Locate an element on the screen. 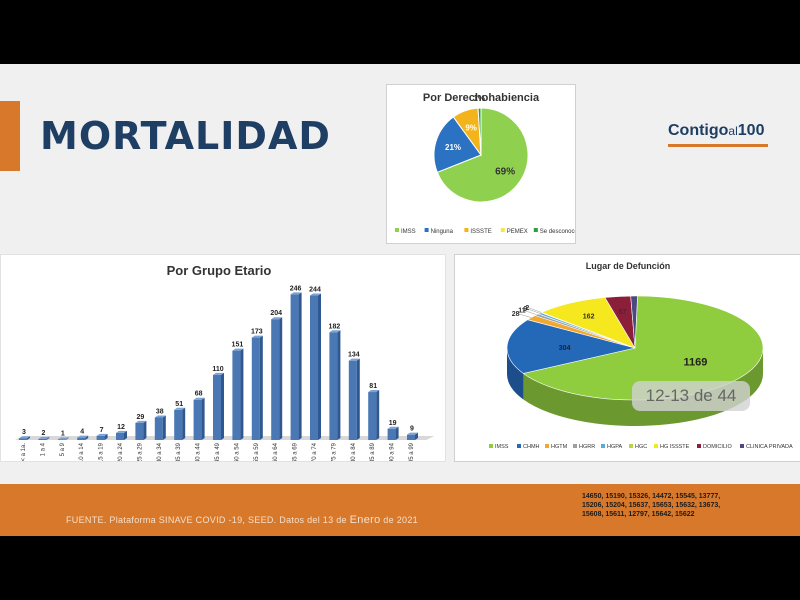 This screenshot has width=800, height=600. value-label: 4 is located at coordinates (82, 432).